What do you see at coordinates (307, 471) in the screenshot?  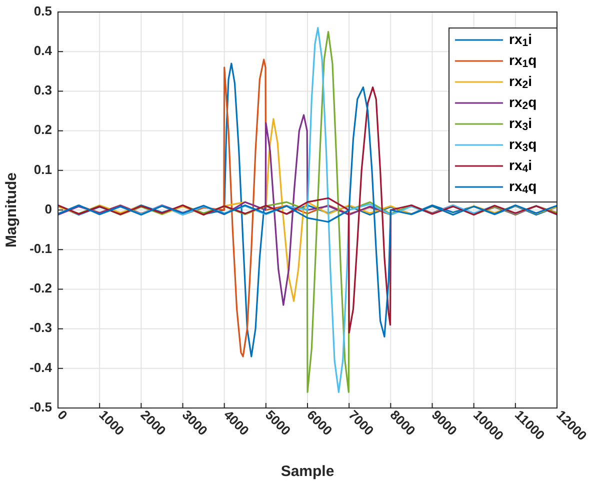 I see `x-axis-title: Sample` at bounding box center [307, 471].